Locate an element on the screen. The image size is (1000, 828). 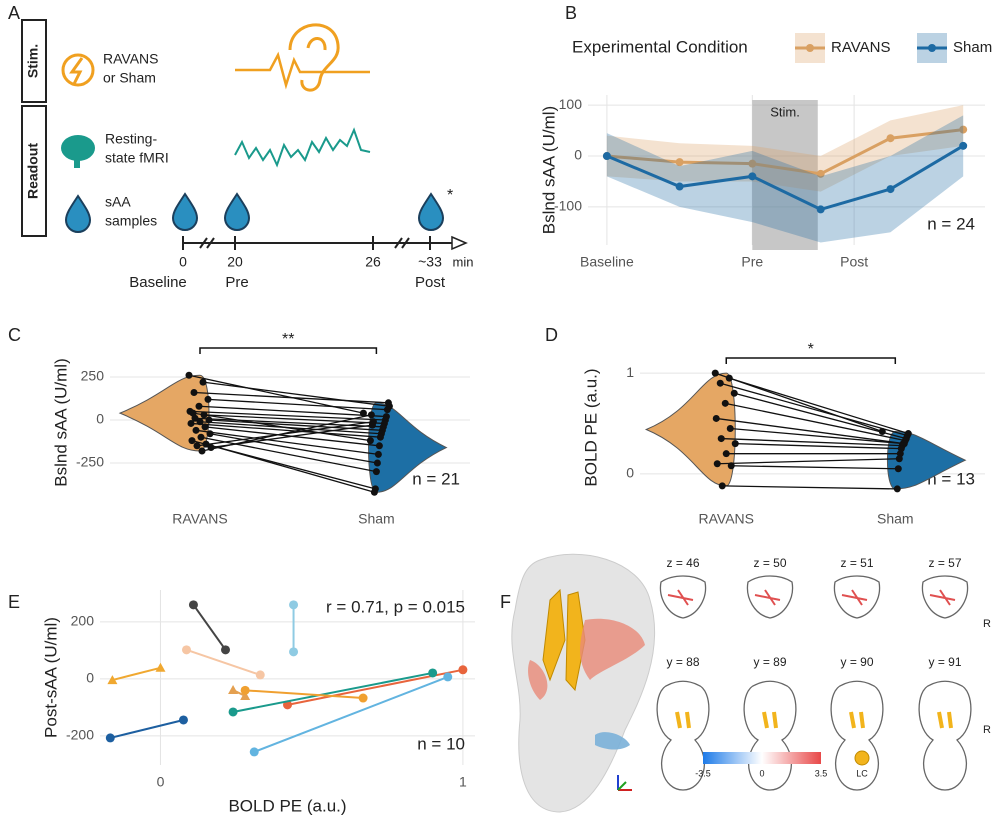
y-tick-label: 0 is located at coordinates (630, 473).